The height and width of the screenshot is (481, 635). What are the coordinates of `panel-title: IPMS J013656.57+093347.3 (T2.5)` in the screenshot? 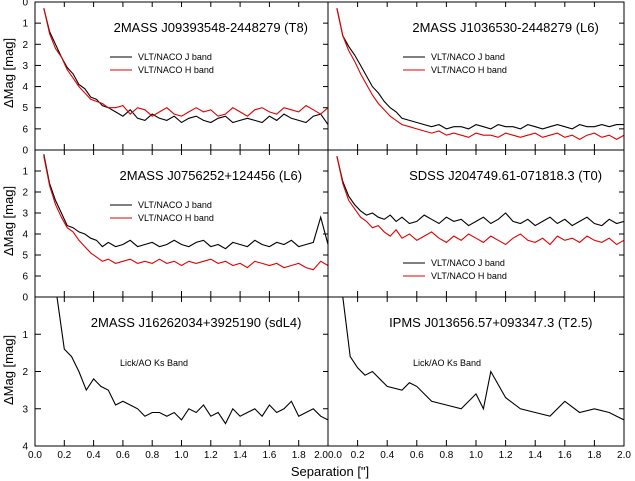 It's located at (490, 322).